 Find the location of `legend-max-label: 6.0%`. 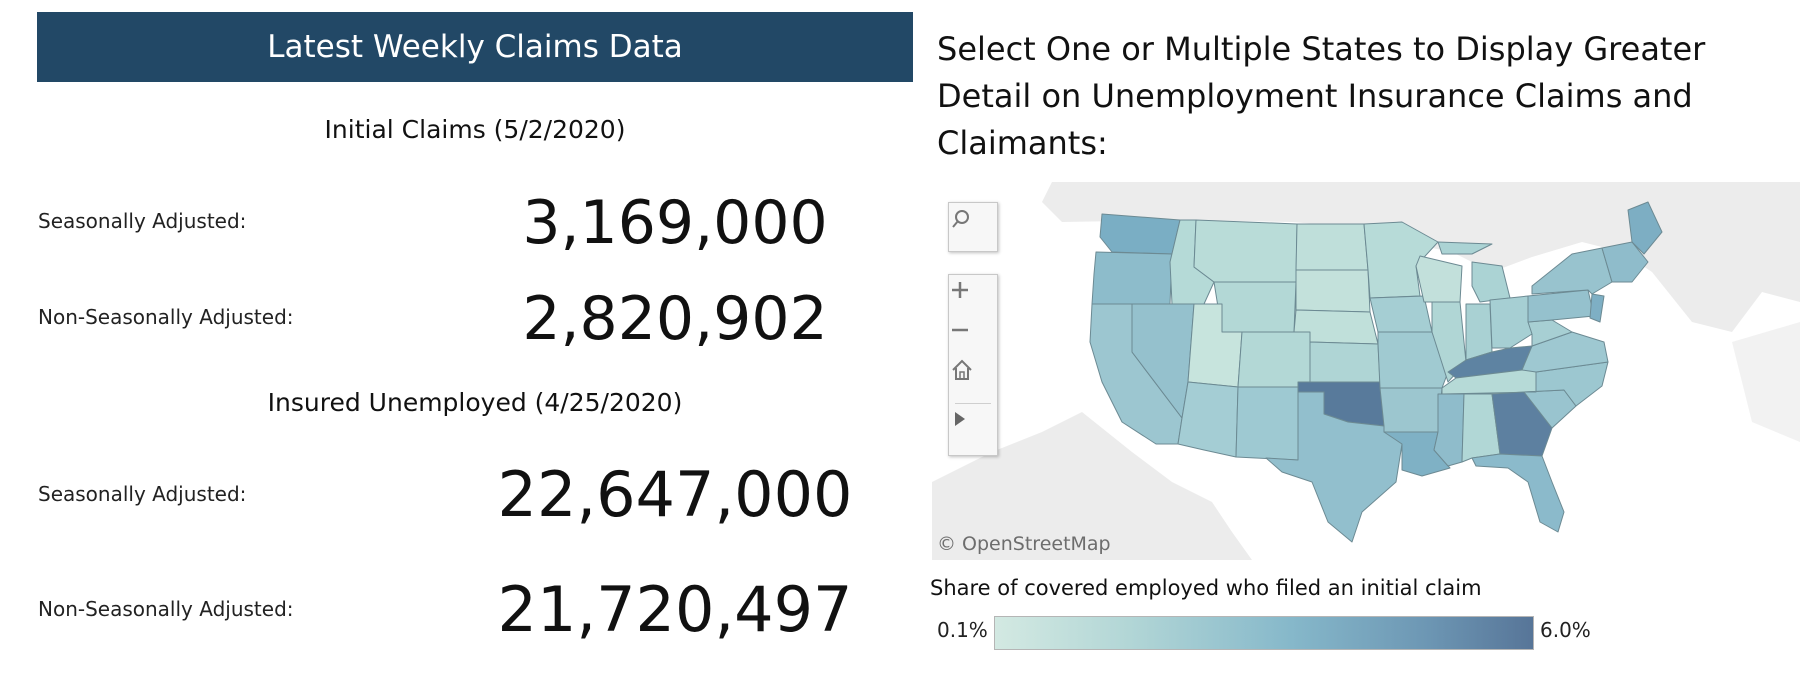

legend-max-label: 6.0% is located at coordinates (1565, 630).